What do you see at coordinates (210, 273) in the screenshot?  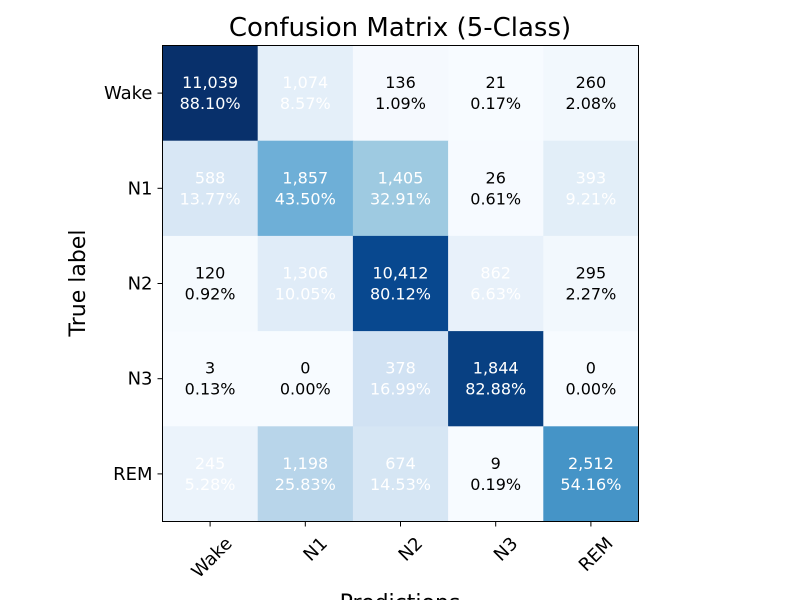 I see `cell-count-label: 120` at bounding box center [210, 273].